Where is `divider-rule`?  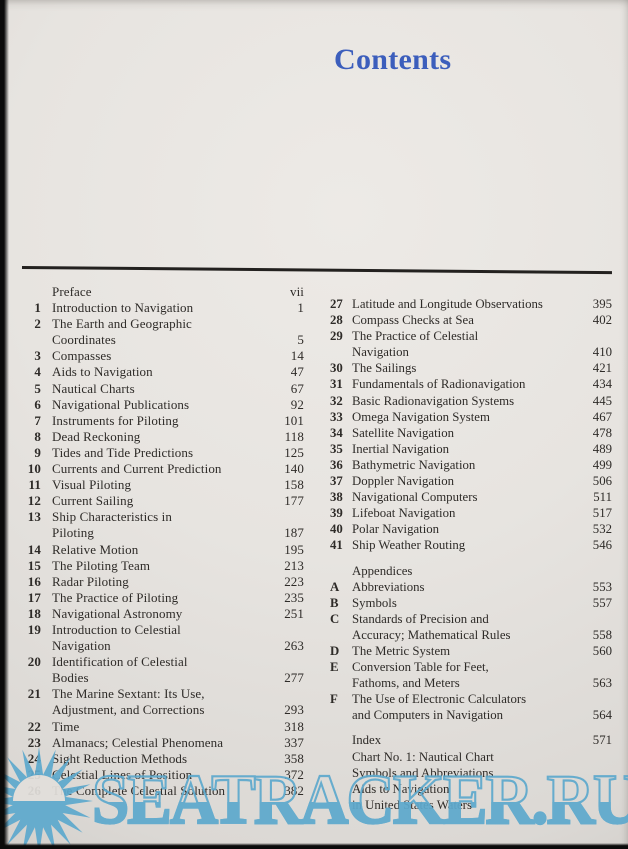
divider-rule is located at coordinates (316, 270).